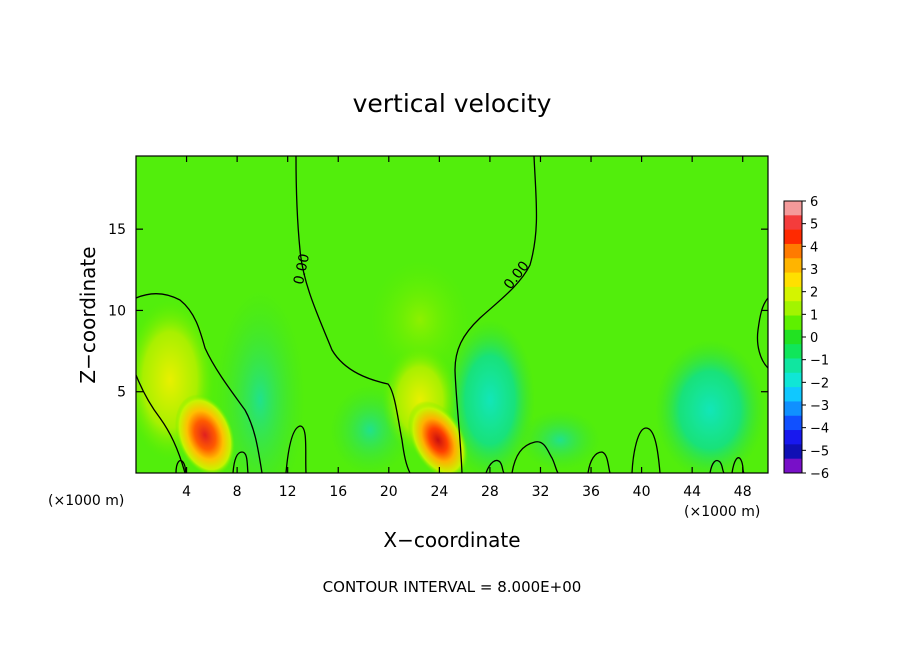 Image resolution: width=904 pixels, height=654 pixels. I want to click on contour-central-east, so click(496, 314).